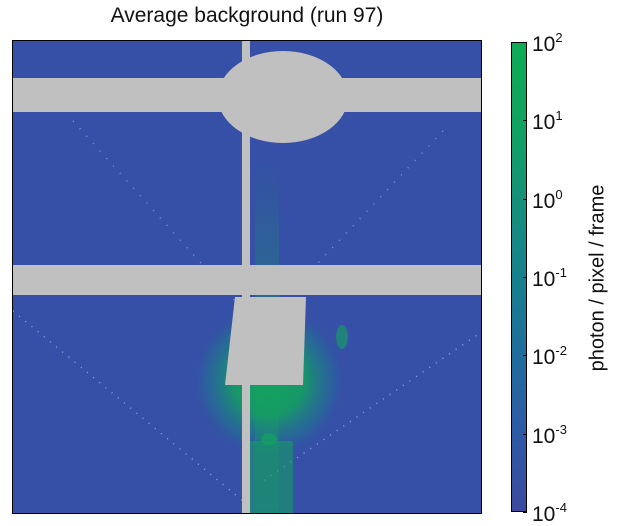 The height and width of the screenshot is (526, 619). Describe the element at coordinates (265, 341) in the screenshot. I see `mask-center-block` at that location.